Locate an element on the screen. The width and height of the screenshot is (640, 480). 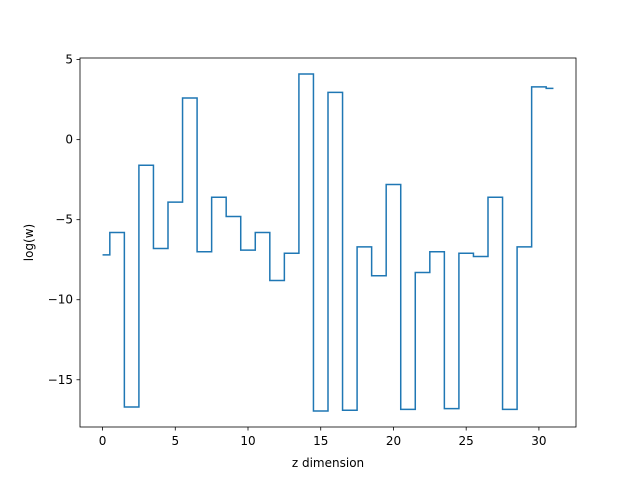
x-tick-label: 0 is located at coordinates (103, 441).